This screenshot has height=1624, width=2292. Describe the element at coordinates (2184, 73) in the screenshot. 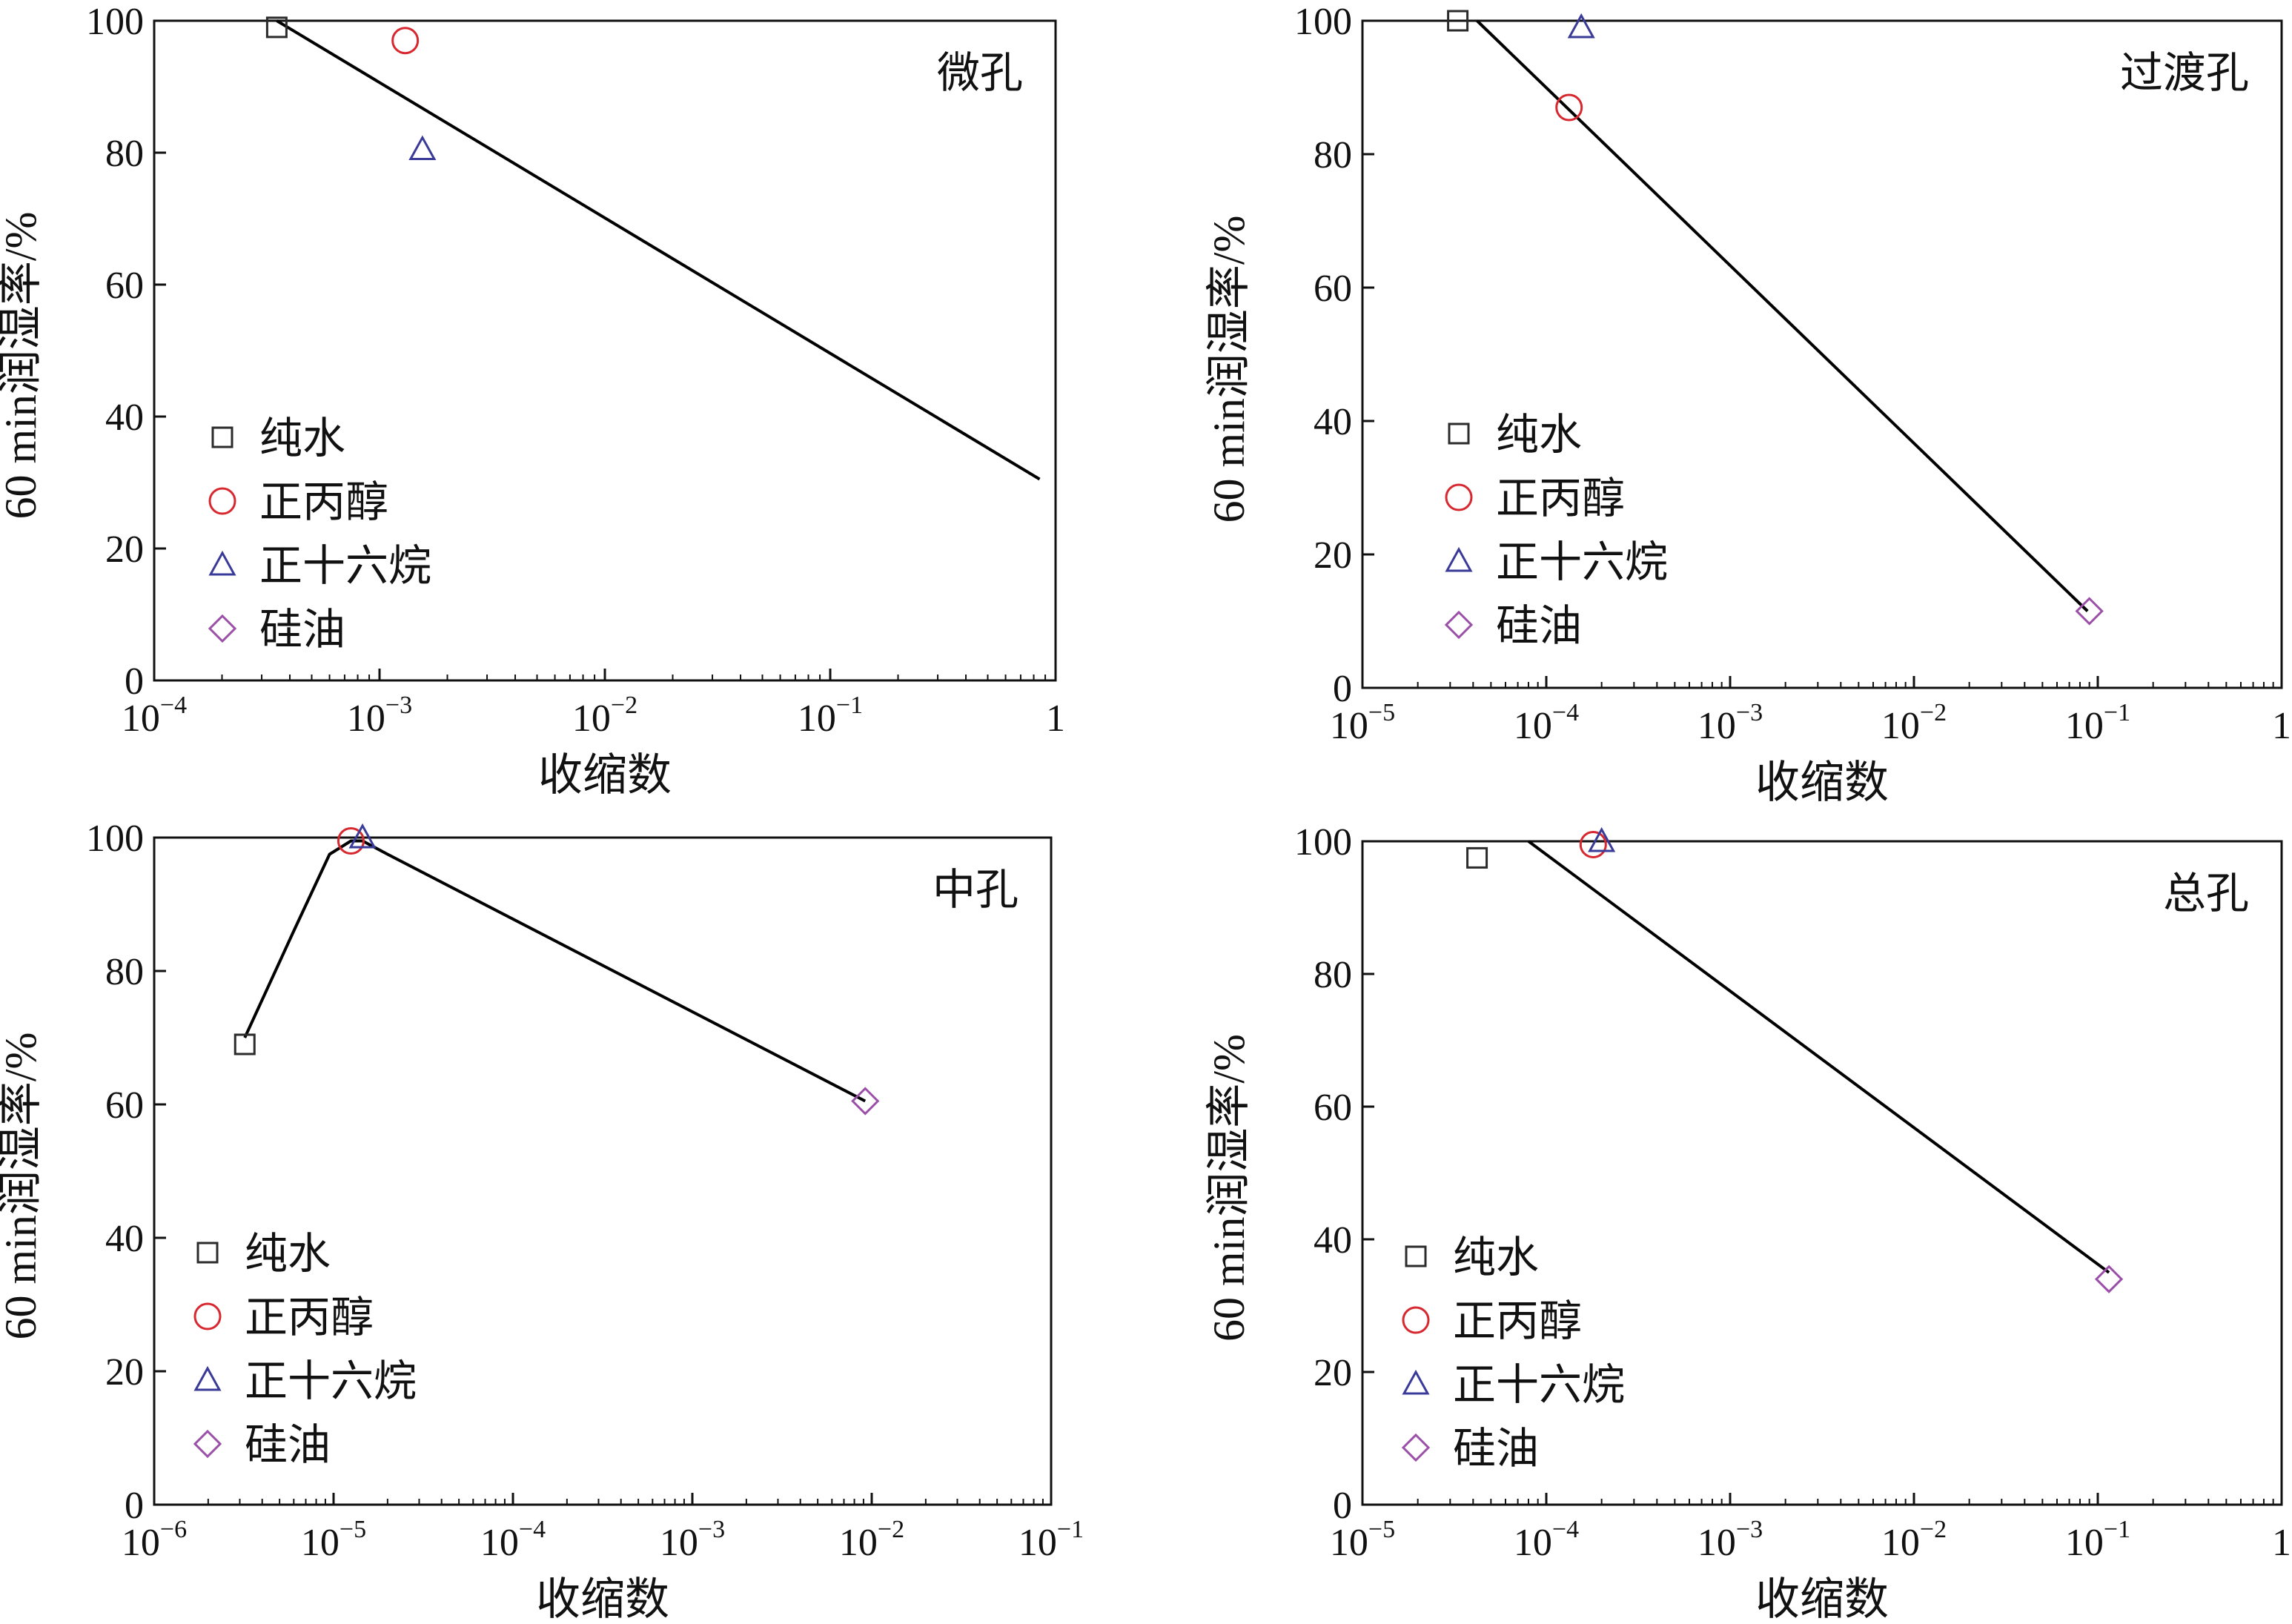

I see `panel-label: 过渡孔` at that location.